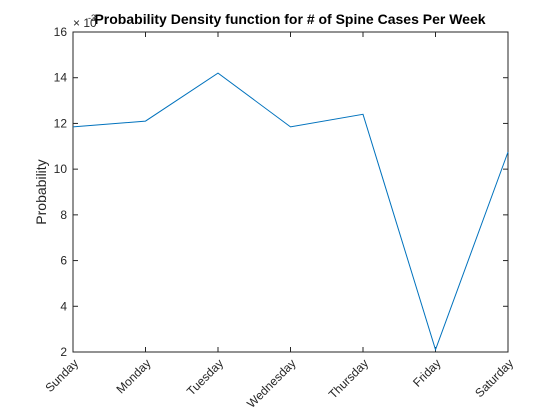 The height and width of the screenshot is (420, 560). What do you see at coordinates (63, 352) in the screenshot?
I see `y-tick-label: 2` at bounding box center [63, 352].